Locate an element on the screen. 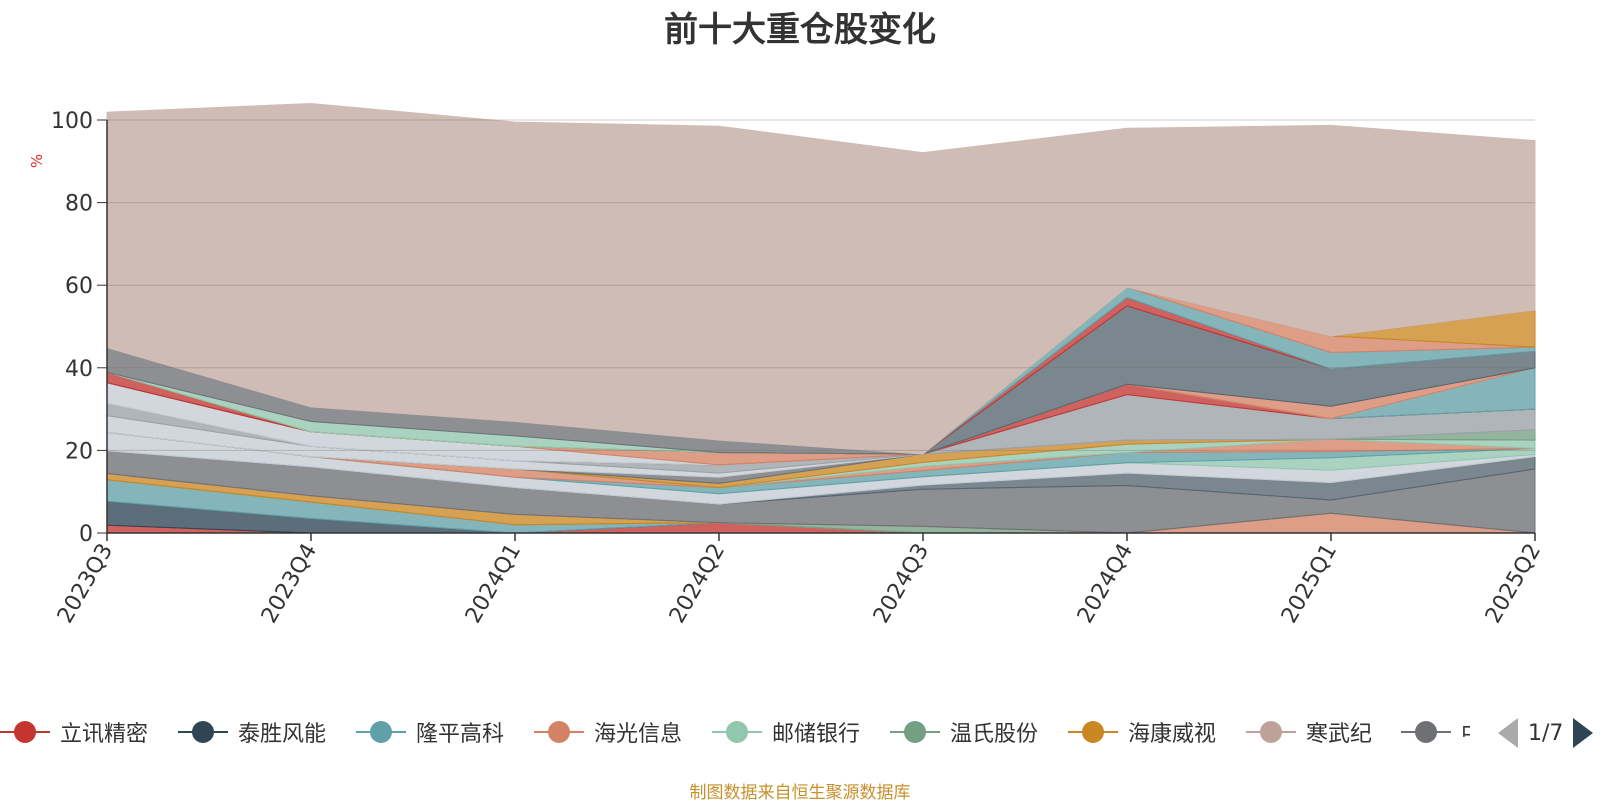 Image resolution: width=1600 pixels, height=803 pixels. legend-label: 寒武纪 is located at coordinates (1339, 734).